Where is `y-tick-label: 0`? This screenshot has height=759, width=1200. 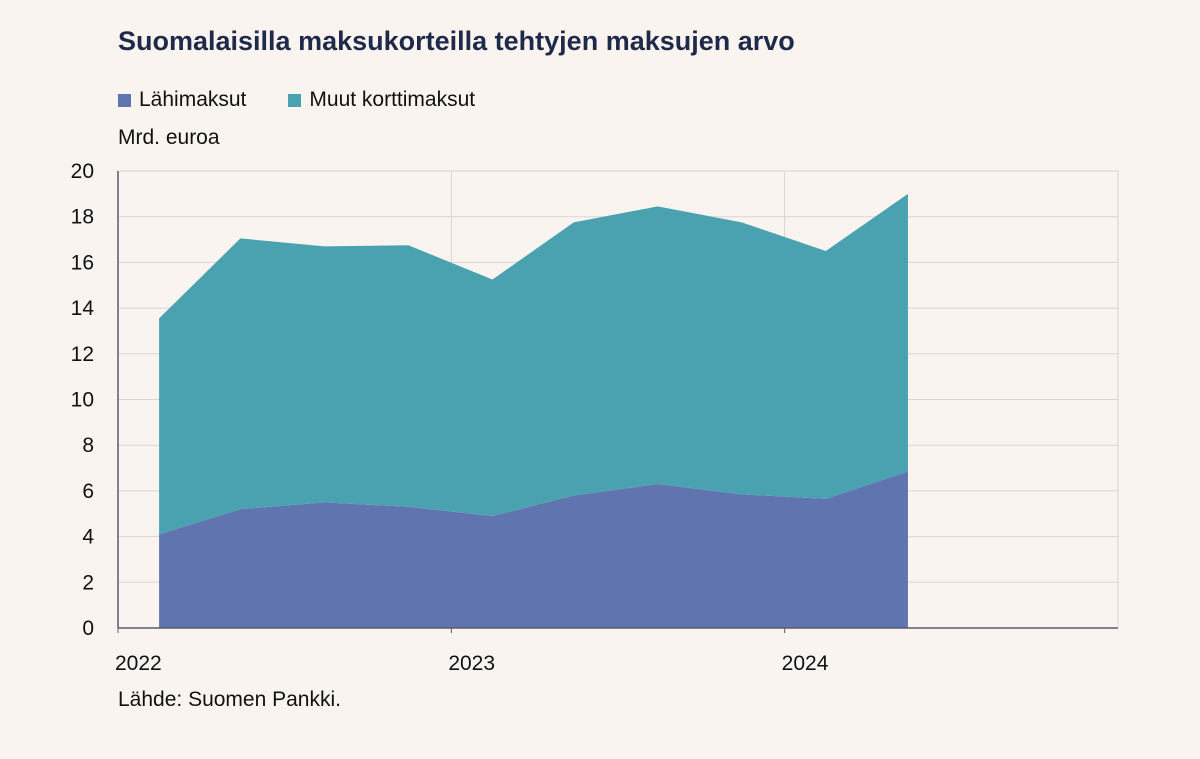
y-tick-label: 0 is located at coordinates (88, 628).